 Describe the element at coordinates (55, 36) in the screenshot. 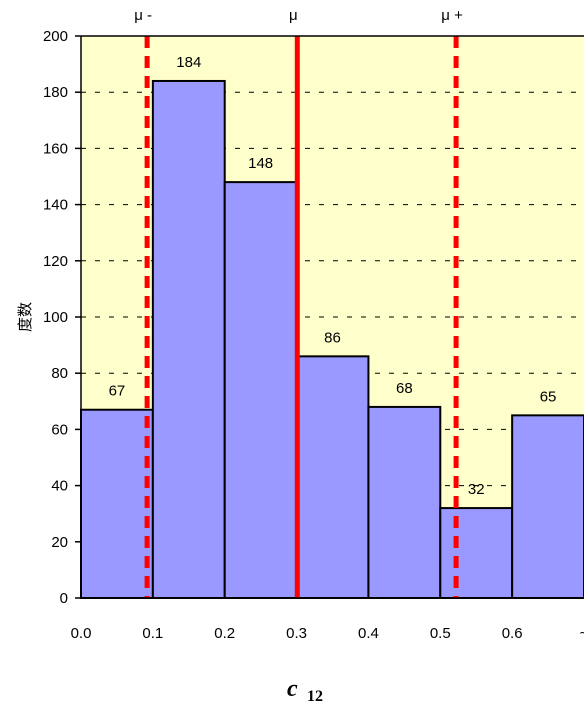

I see `y-tick-label: 200` at that location.